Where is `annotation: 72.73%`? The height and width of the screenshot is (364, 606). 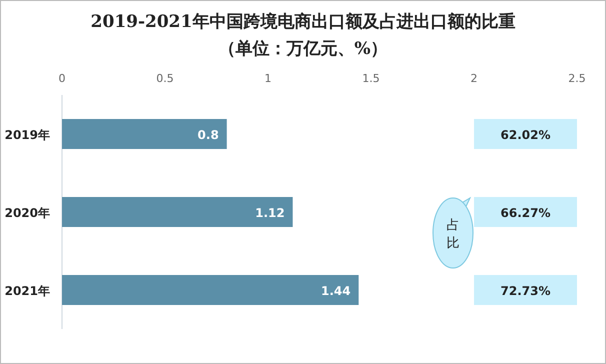 annotation: 72.73% is located at coordinates (525, 291).